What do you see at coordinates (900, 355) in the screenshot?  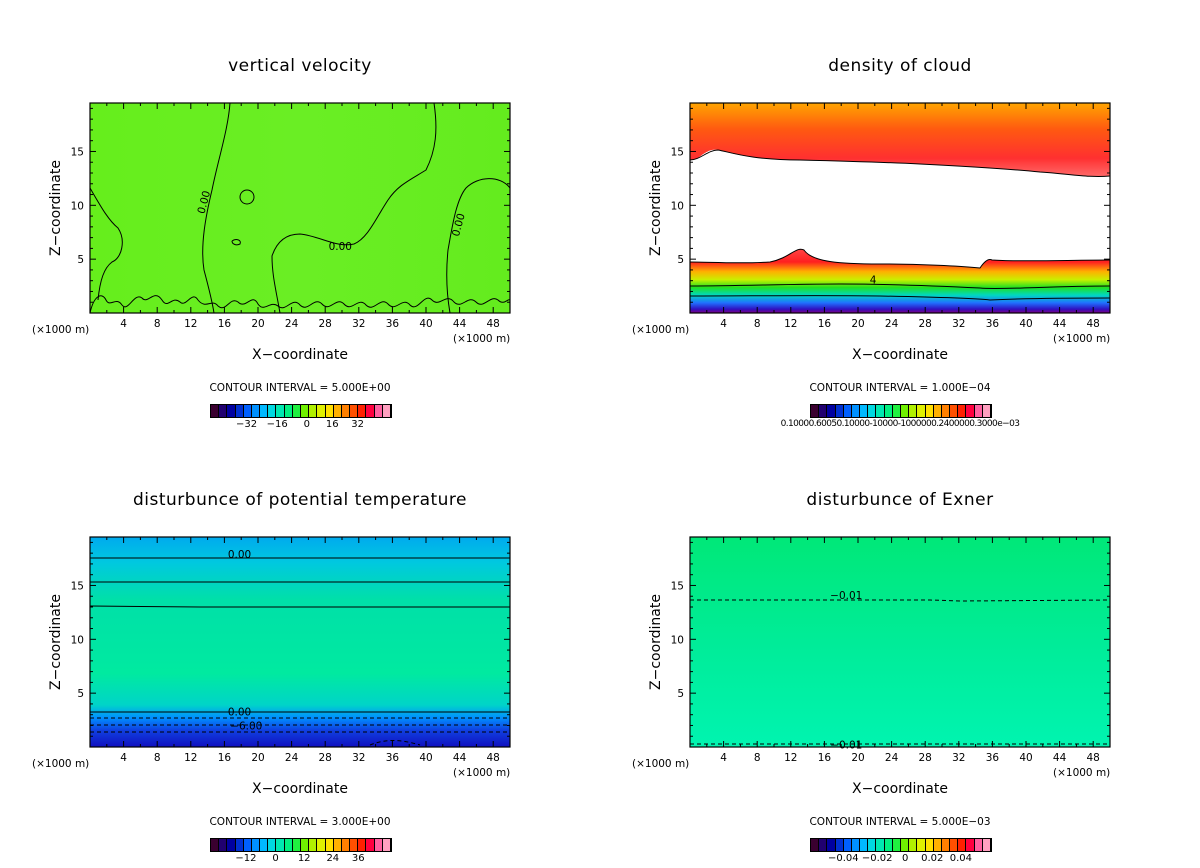 I see `x-axis-label: X−coordinate` at bounding box center [900, 355].